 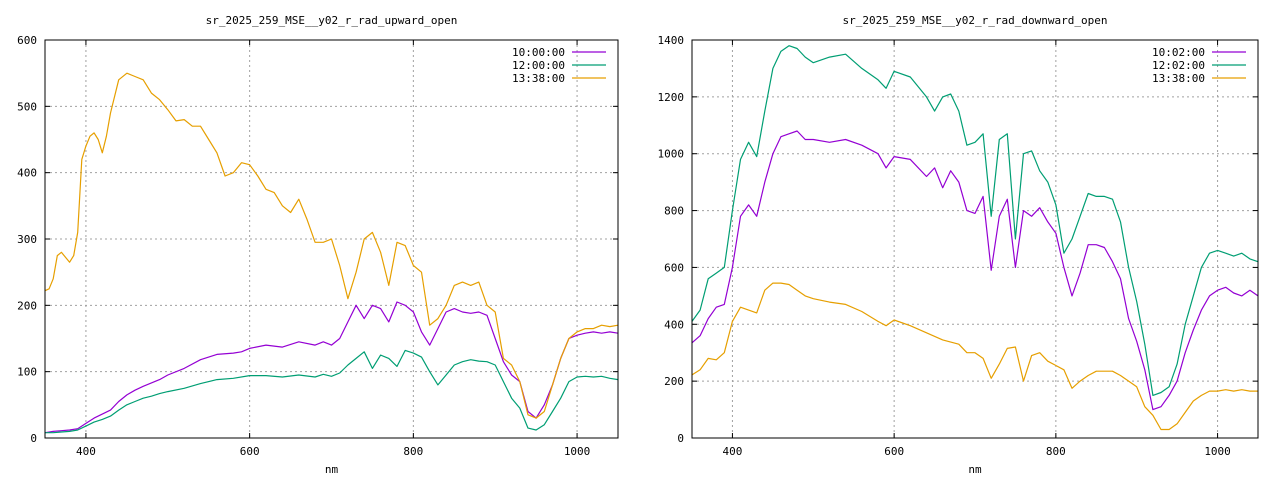 I want to click on legend-label: 10:02:00, so click(x=1178, y=52).